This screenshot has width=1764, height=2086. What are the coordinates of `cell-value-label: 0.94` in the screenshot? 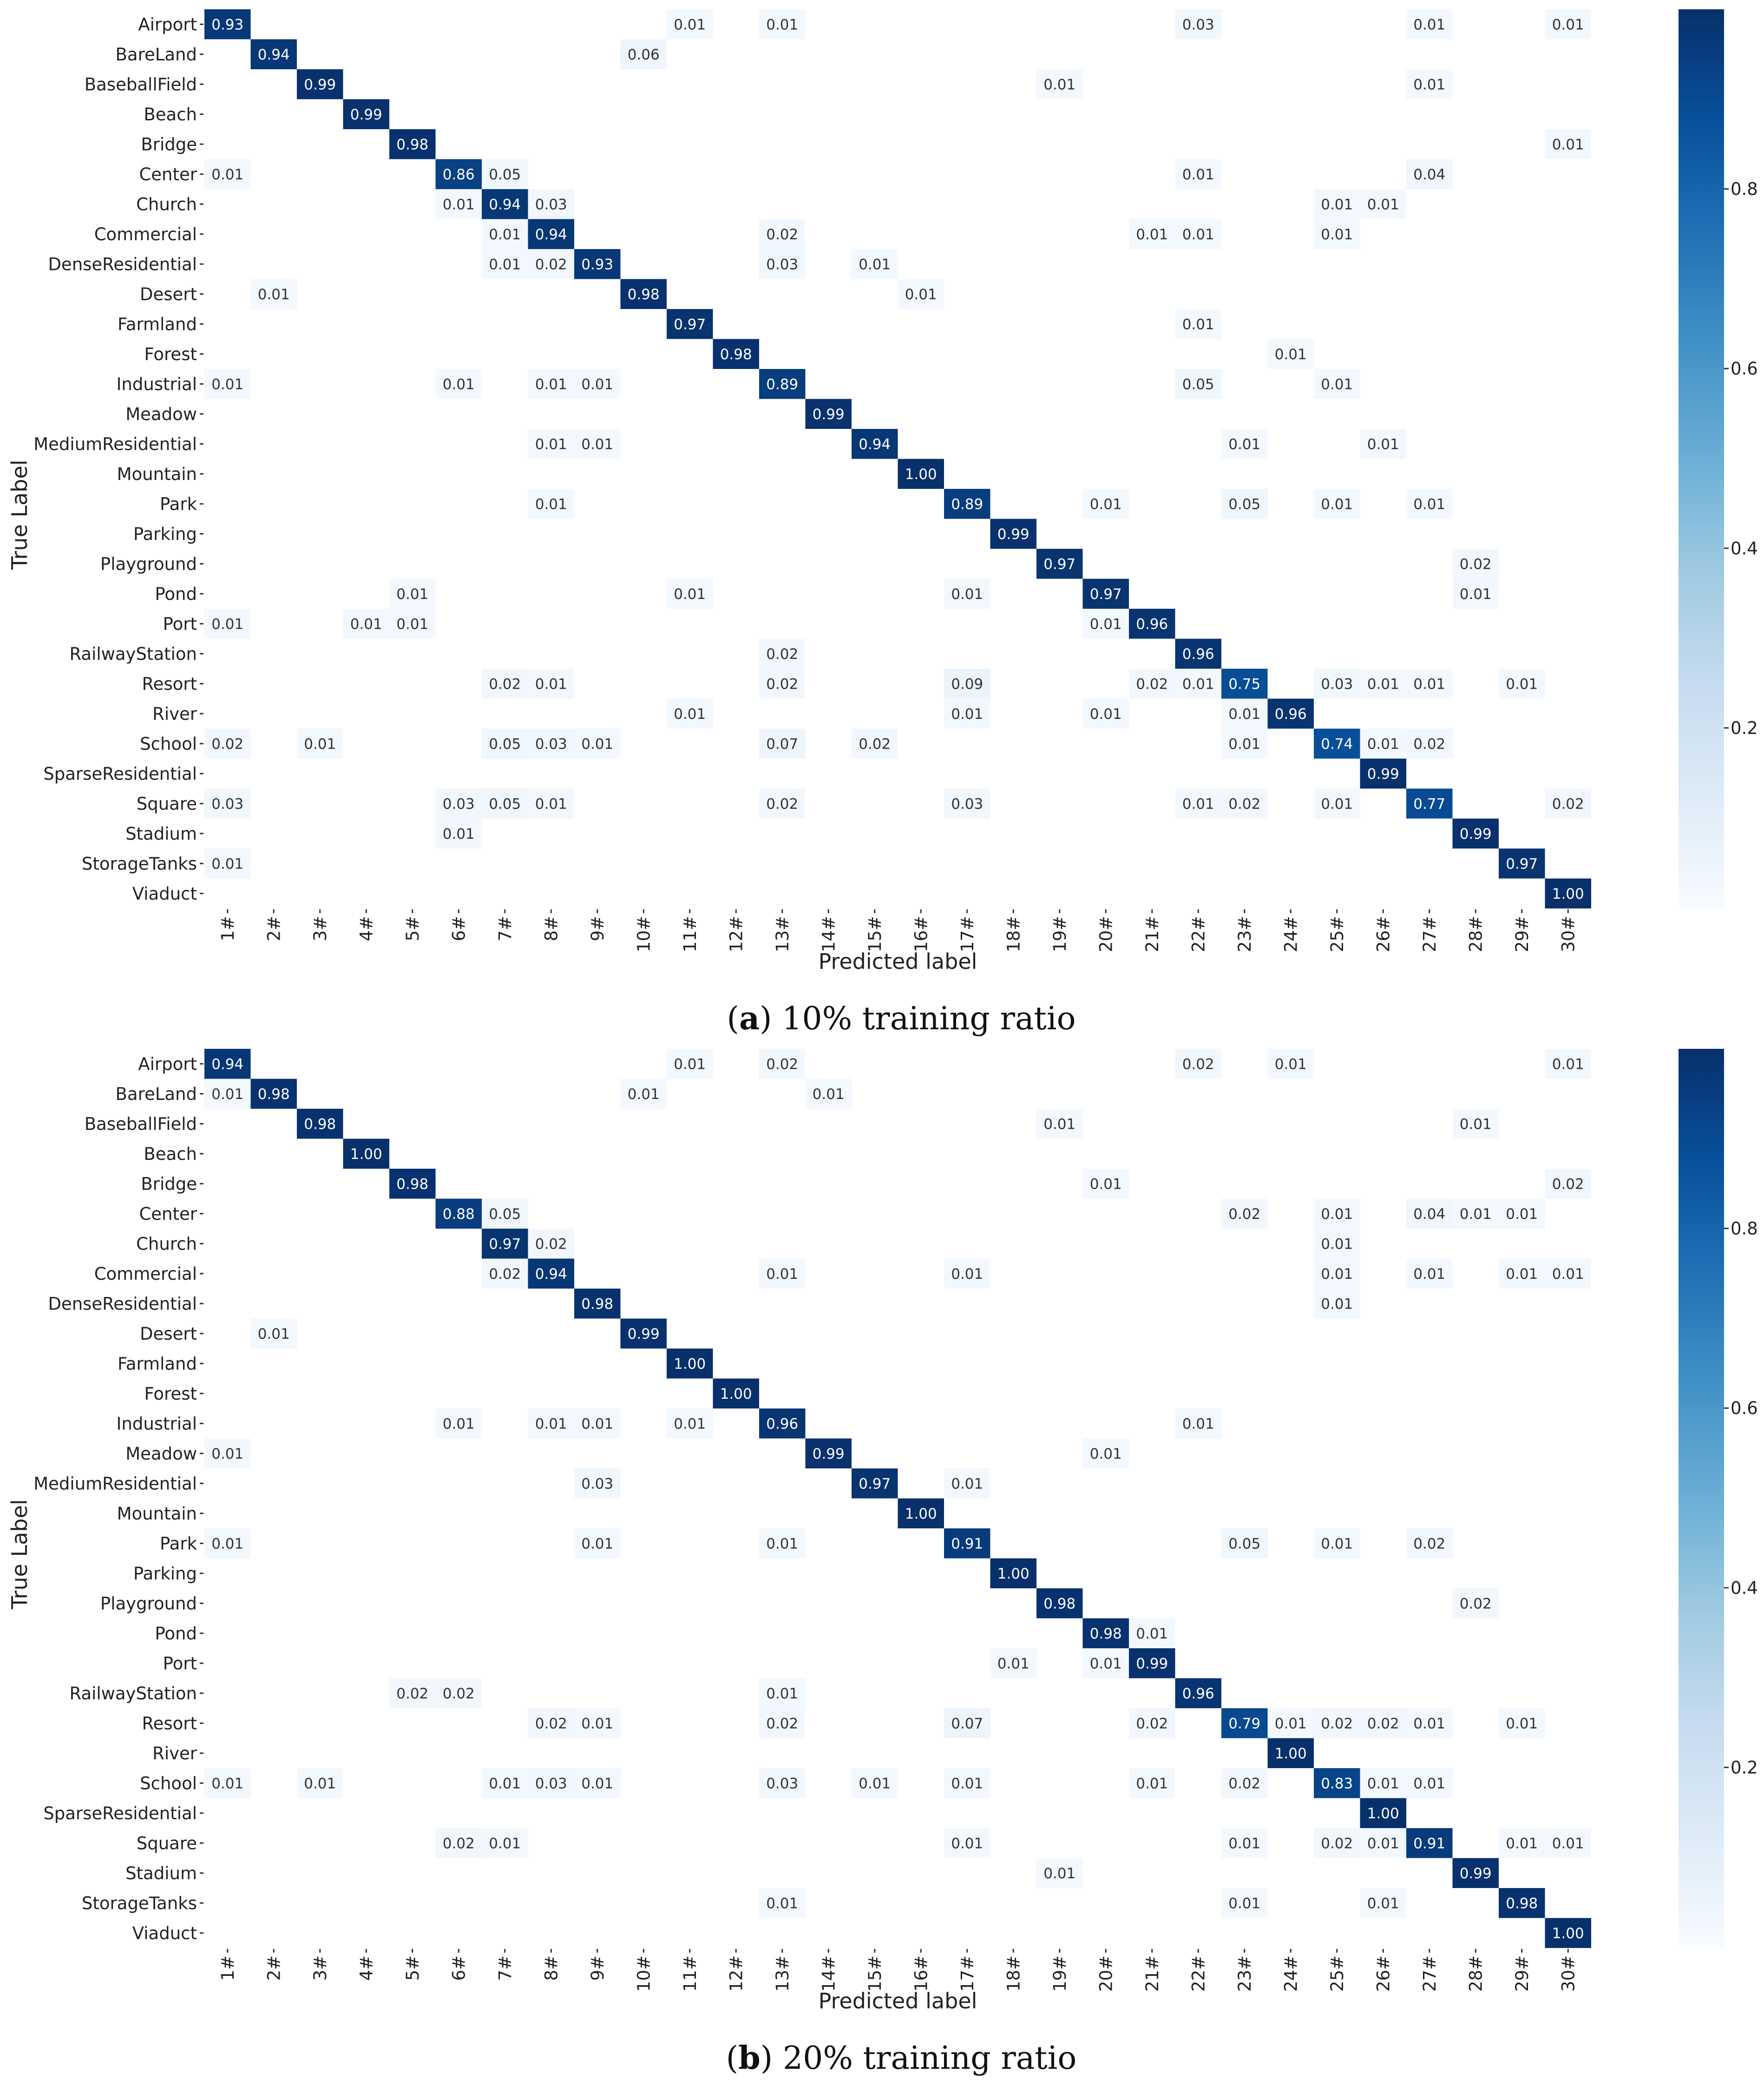 It's located at (227, 1064).